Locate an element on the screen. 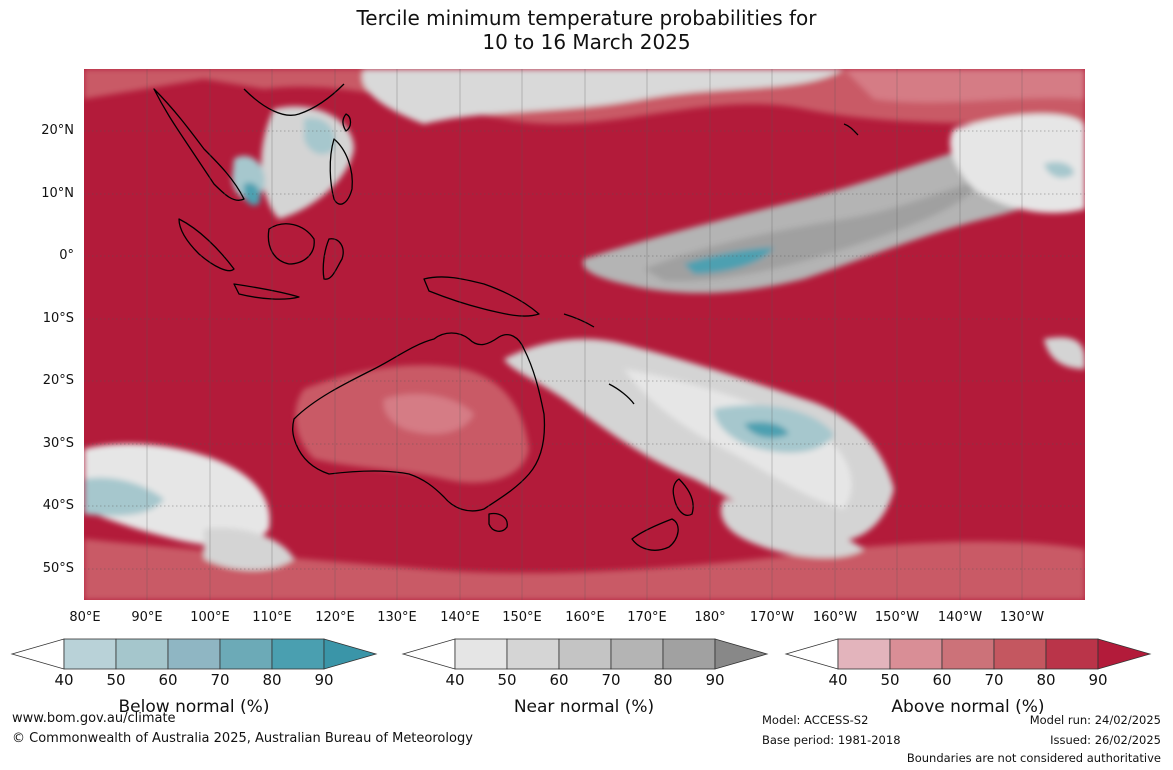 This screenshot has width=1173, height=770. title-line-2: 10 to 16 March 2025 is located at coordinates (586, 42).